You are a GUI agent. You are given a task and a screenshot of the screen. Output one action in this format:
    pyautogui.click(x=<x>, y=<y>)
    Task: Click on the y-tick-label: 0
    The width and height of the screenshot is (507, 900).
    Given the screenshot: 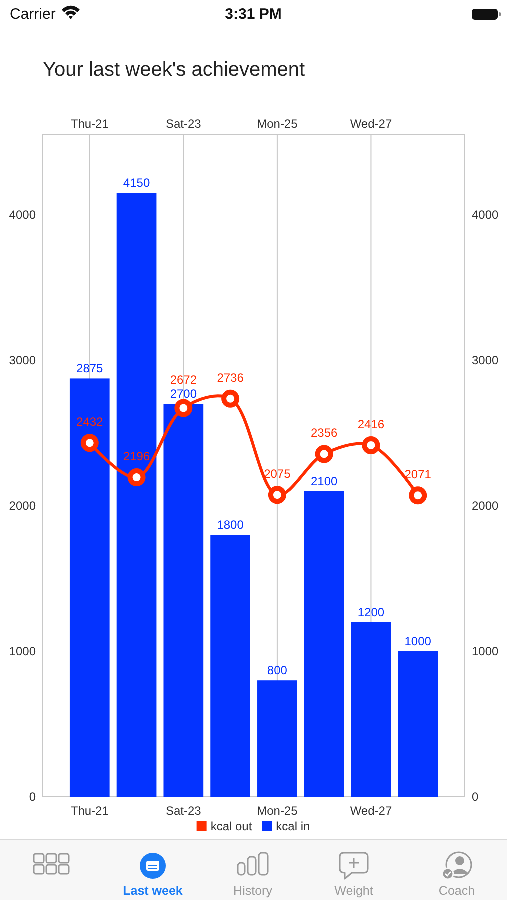 What is the action you would take?
    pyautogui.click(x=32, y=797)
    